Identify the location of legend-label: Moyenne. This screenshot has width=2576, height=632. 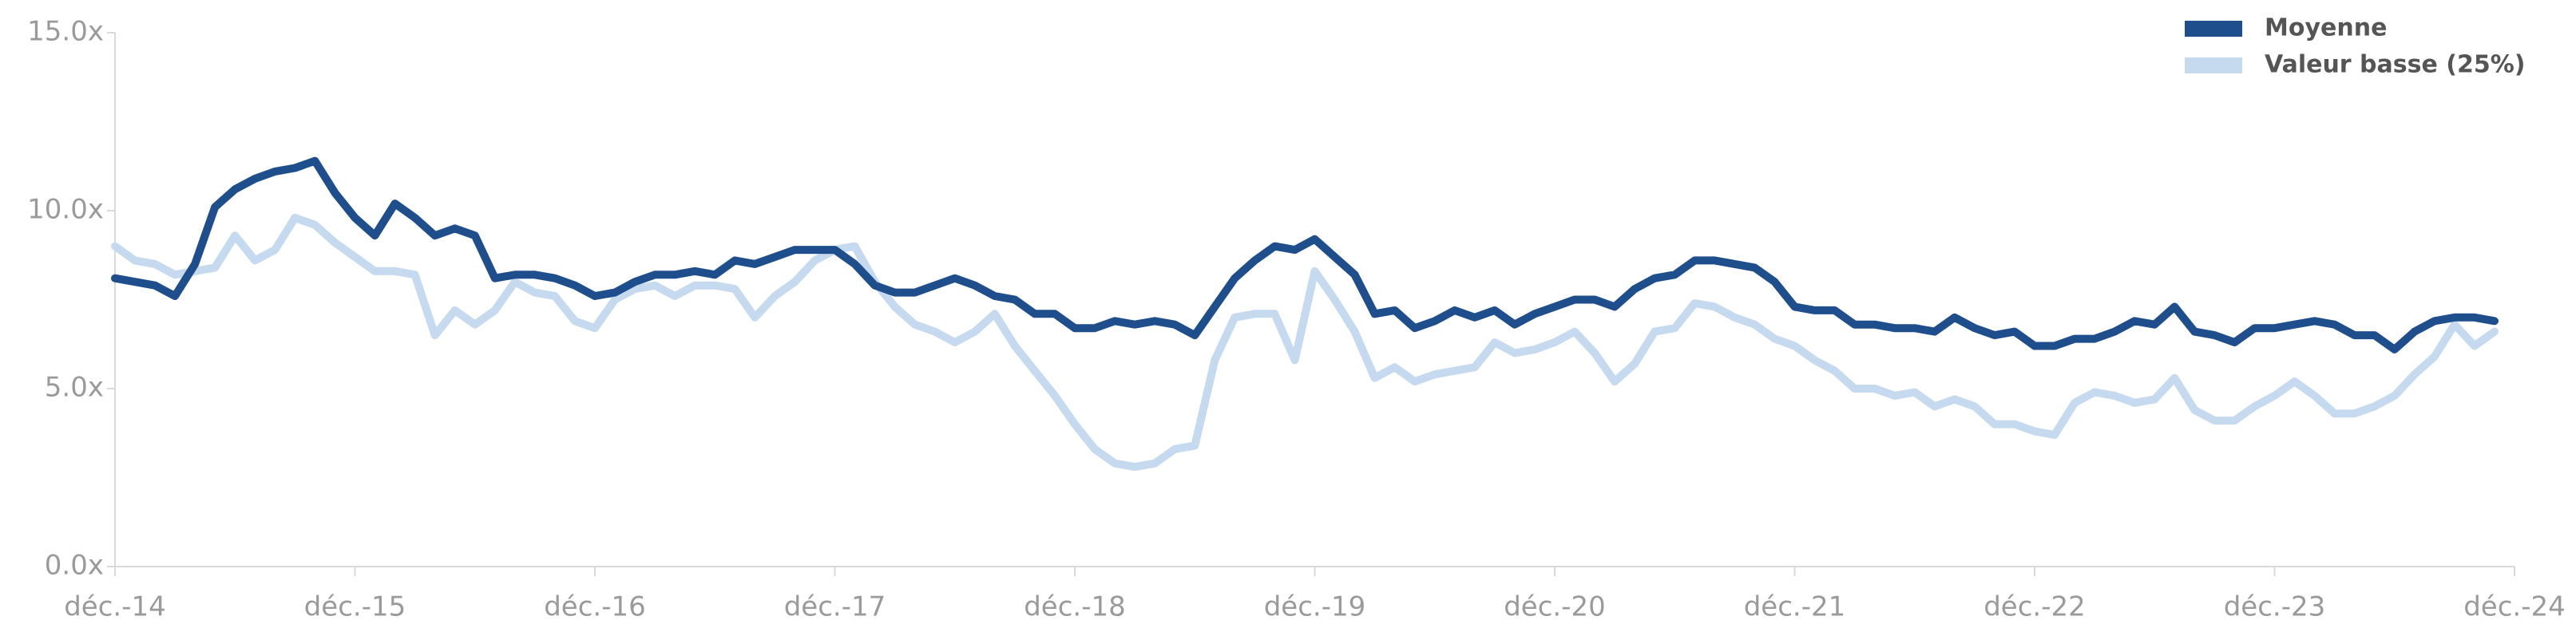
(2326, 28).